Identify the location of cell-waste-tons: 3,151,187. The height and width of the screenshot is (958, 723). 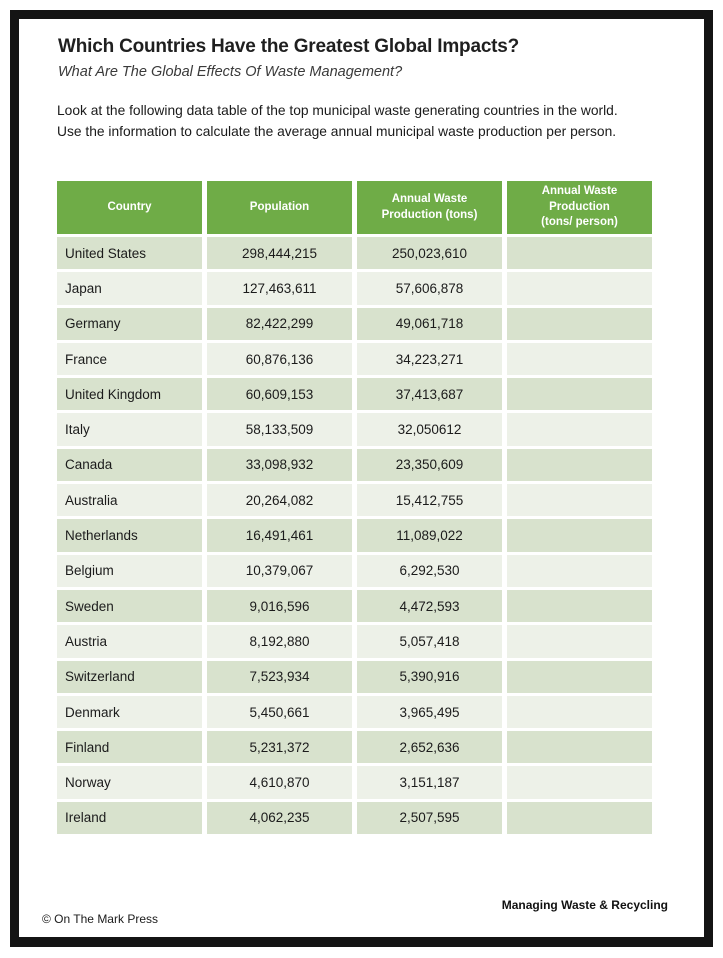
(429, 782).